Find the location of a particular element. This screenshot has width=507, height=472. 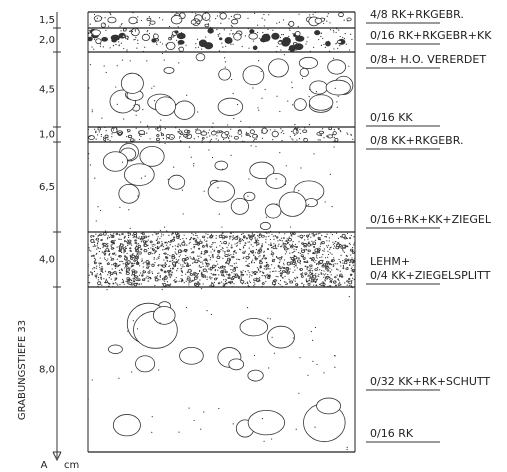

depth-label: 2,0 is located at coordinates (47, 40).